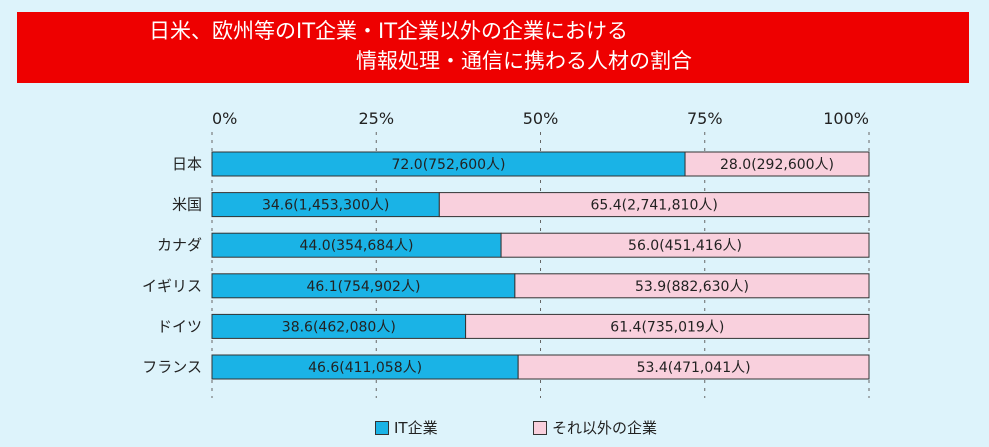 Image resolution: width=989 pixels, height=447 pixels. What do you see at coordinates (172, 286) in the screenshot?
I see `category-label: イギリス` at bounding box center [172, 286].